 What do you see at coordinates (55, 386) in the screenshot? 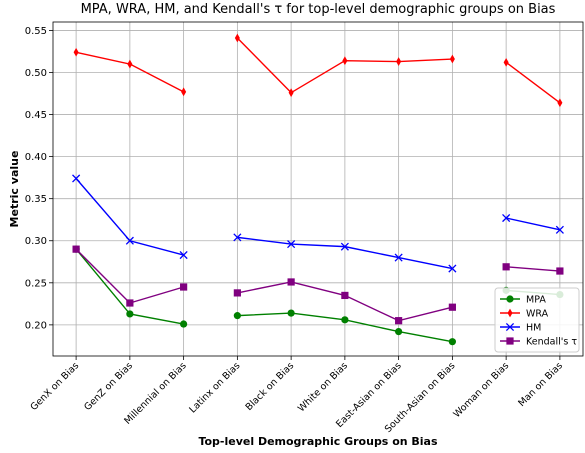
I see `x-tick-label: GenX on Bias` at bounding box center [55, 386].